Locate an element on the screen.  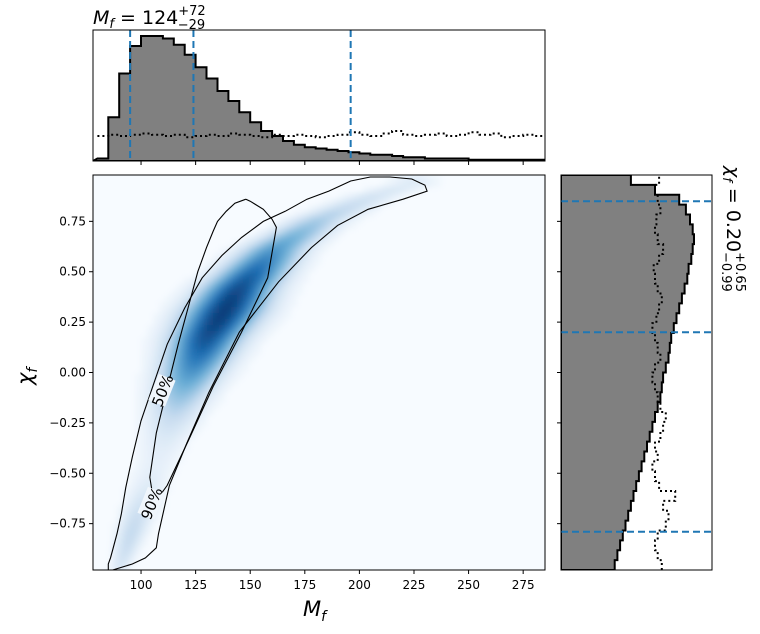
x-tick-label: 150 is located at coordinates (250, 585).